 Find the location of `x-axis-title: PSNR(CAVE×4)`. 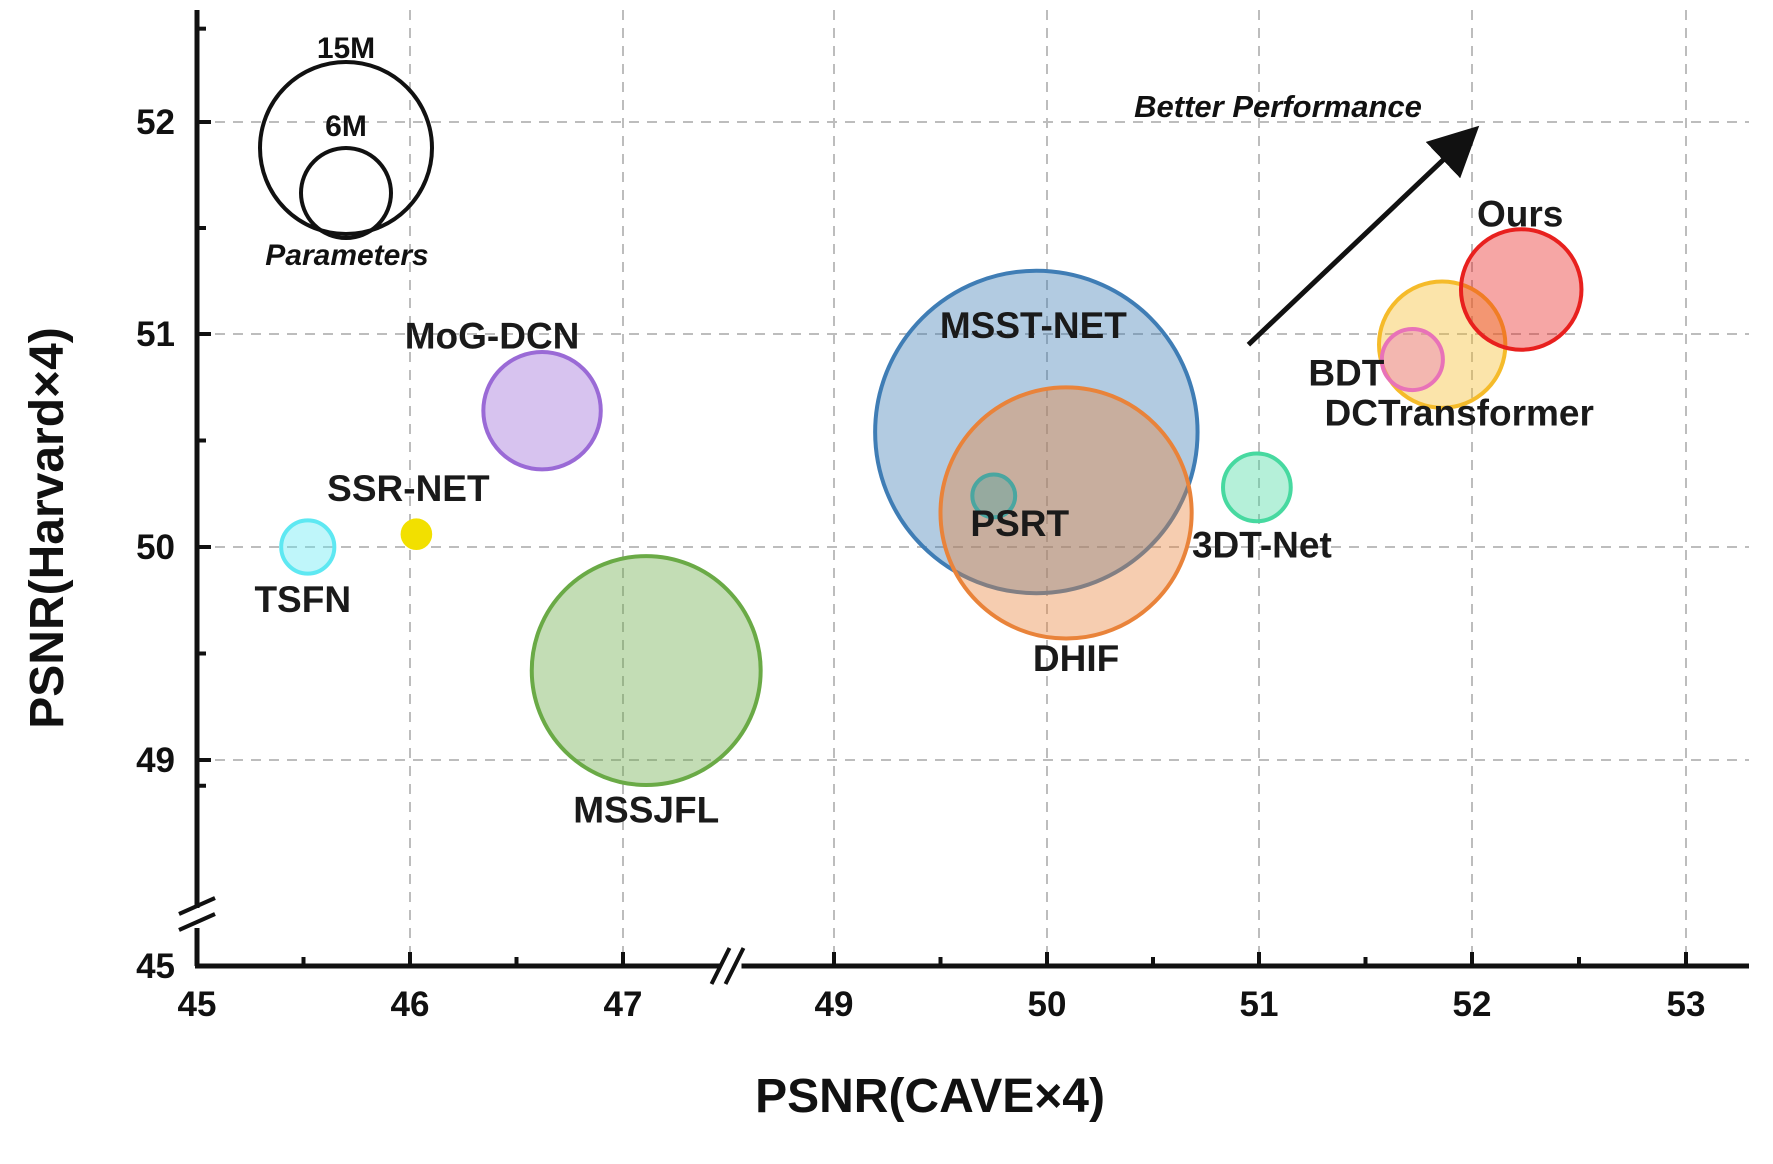

x-axis-title: PSNR(CAVE×4) is located at coordinates (930, 1096).